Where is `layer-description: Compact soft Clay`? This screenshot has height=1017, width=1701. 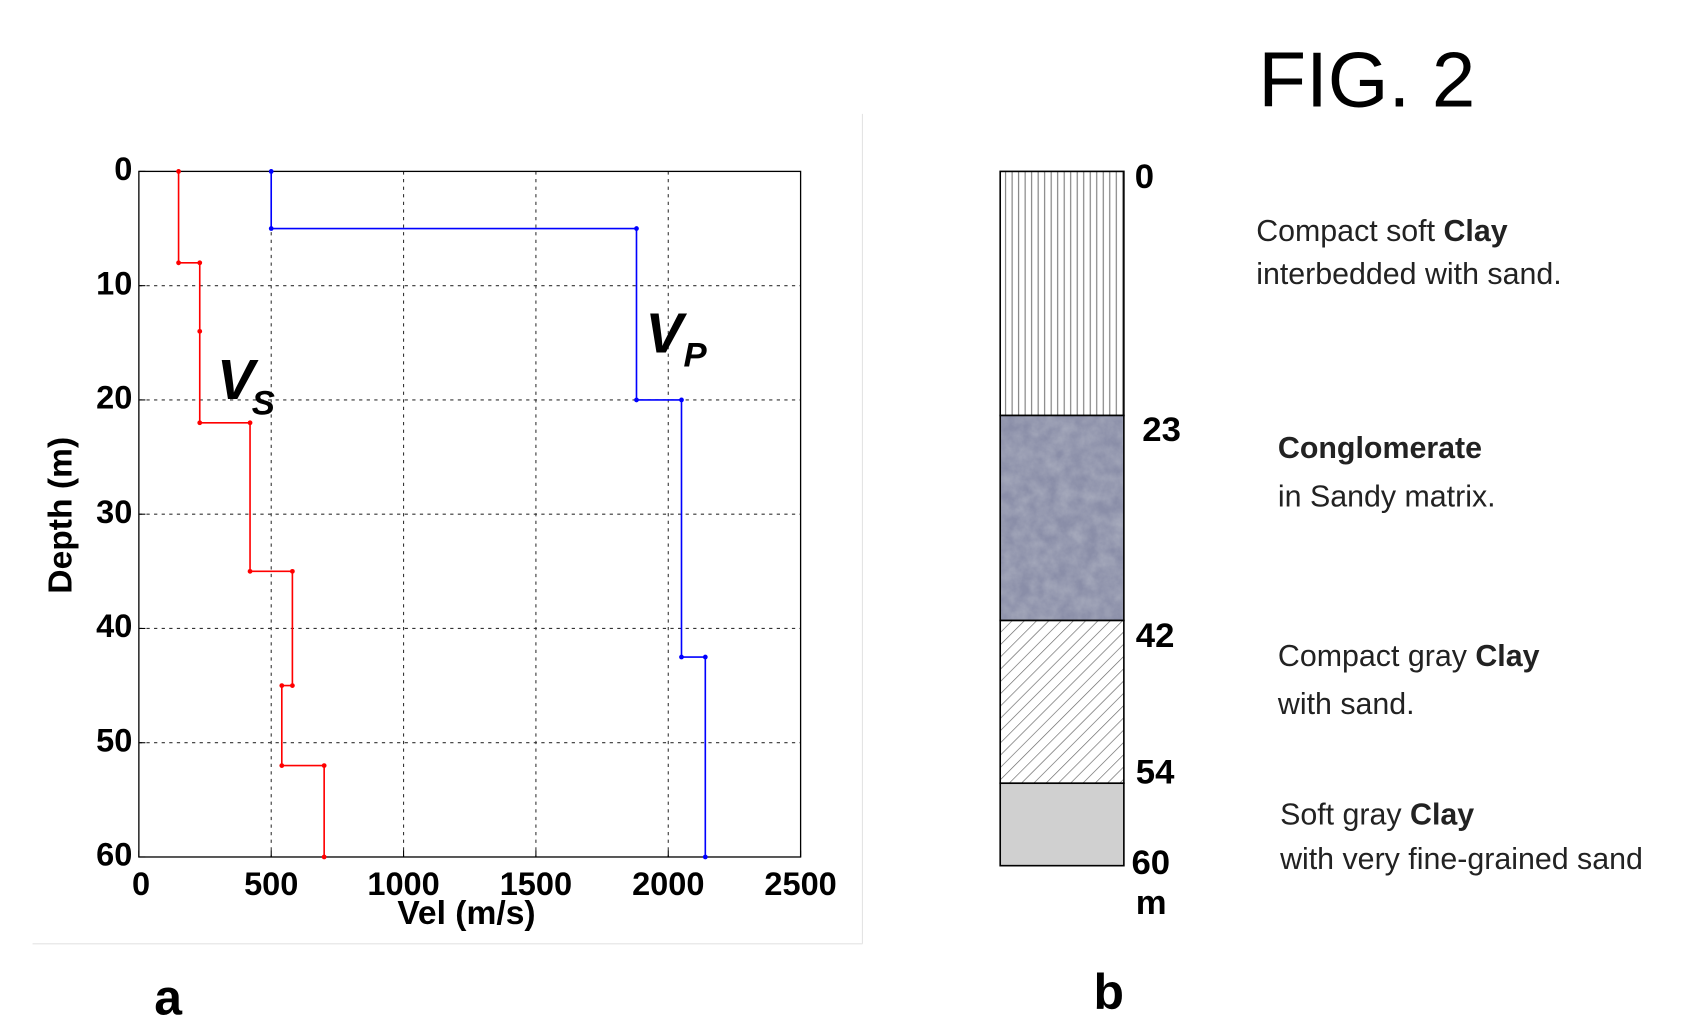 layer-description: Compact soft Clay is located at coordinates (1382, 231).